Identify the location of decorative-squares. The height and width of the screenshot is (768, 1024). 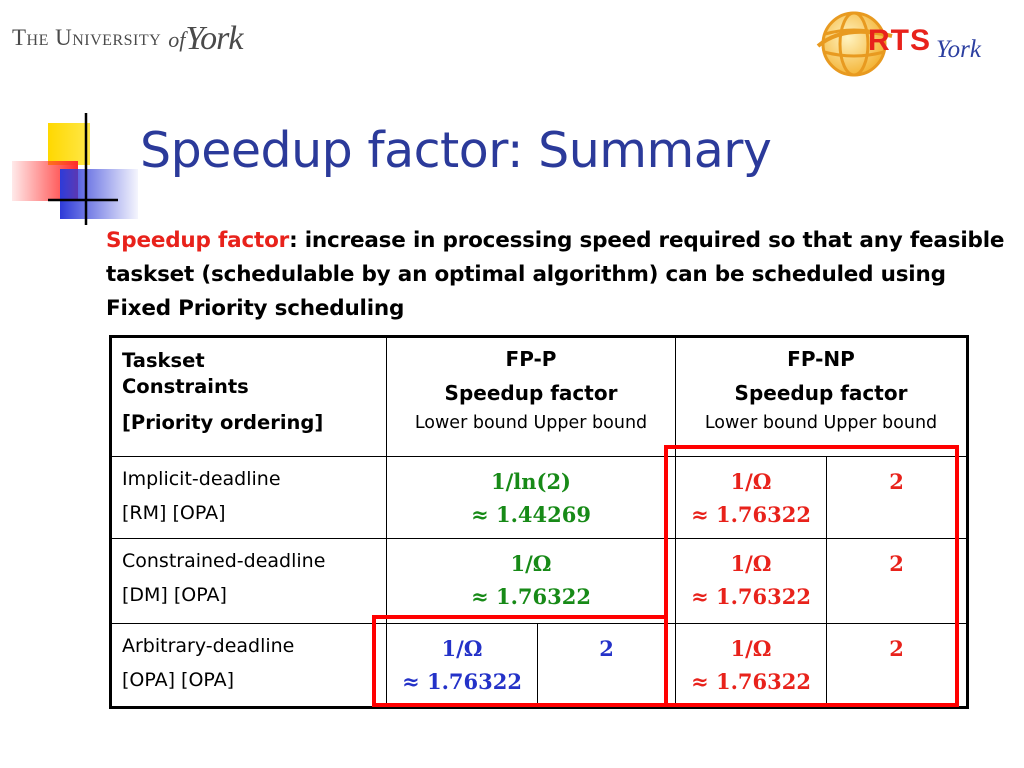
(75, 169).